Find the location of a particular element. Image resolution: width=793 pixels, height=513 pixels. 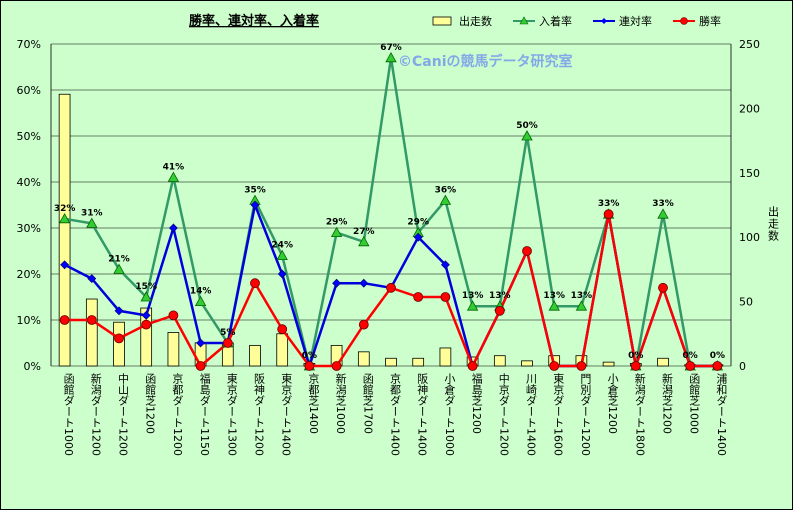

x-tick-label: 京都芝1400 is located at coordinates (313, 403).